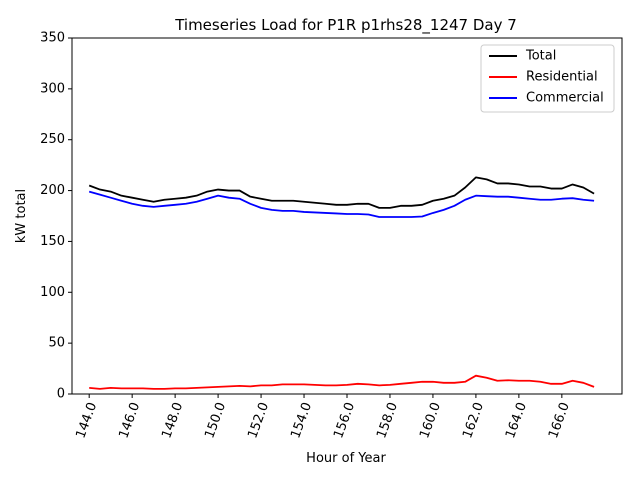  I want to click on series-line-total, so click(341, 192).